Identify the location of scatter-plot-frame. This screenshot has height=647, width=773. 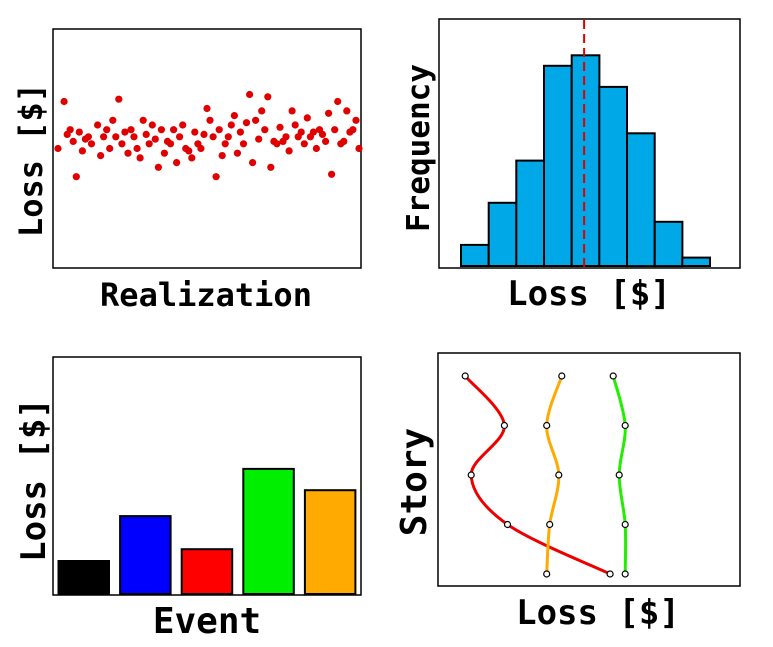
(207, 148).